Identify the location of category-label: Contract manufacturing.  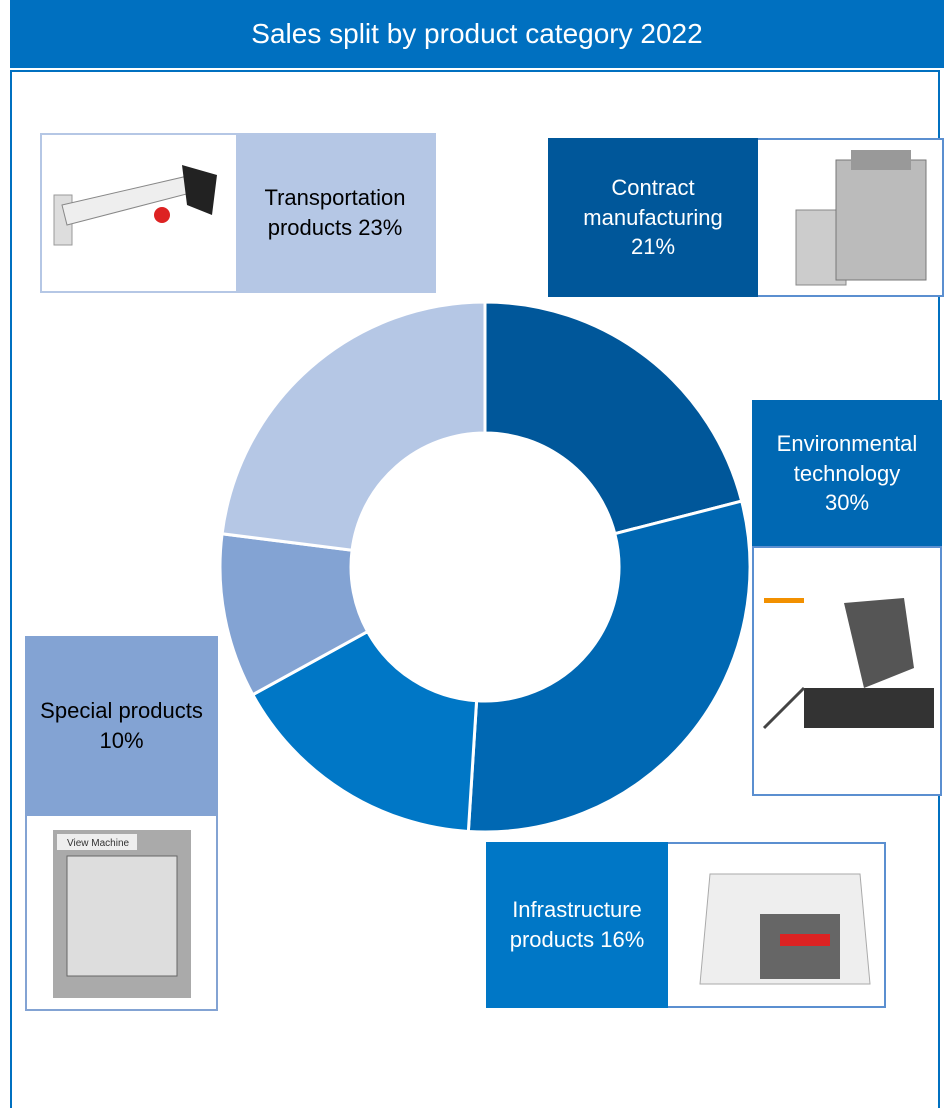
(653, 202).